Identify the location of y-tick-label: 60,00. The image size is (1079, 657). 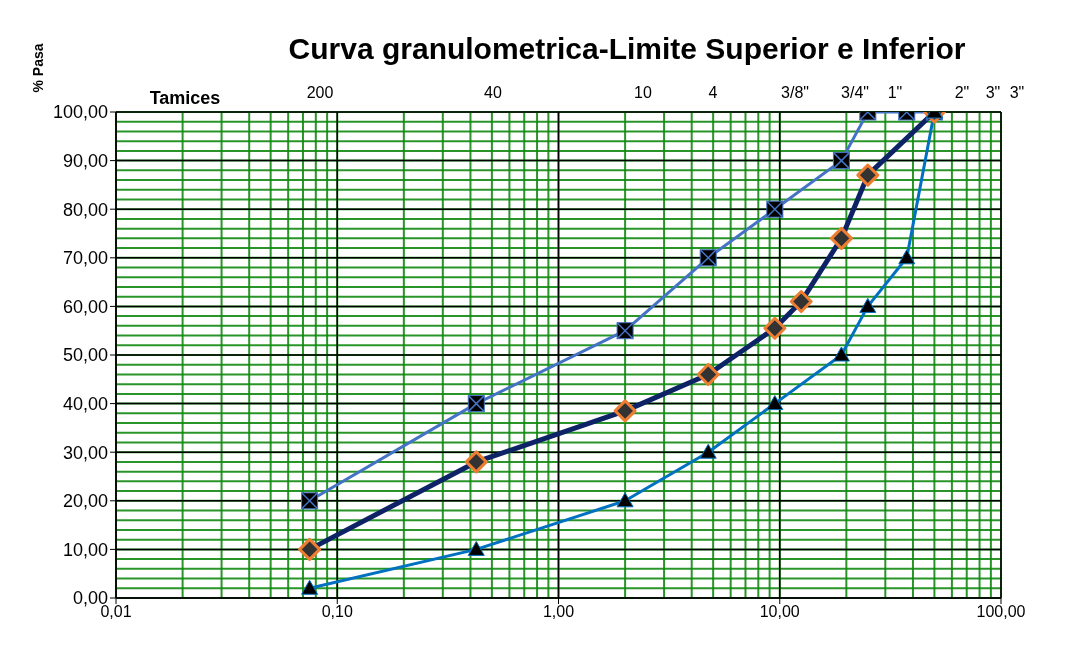
(85, 306).